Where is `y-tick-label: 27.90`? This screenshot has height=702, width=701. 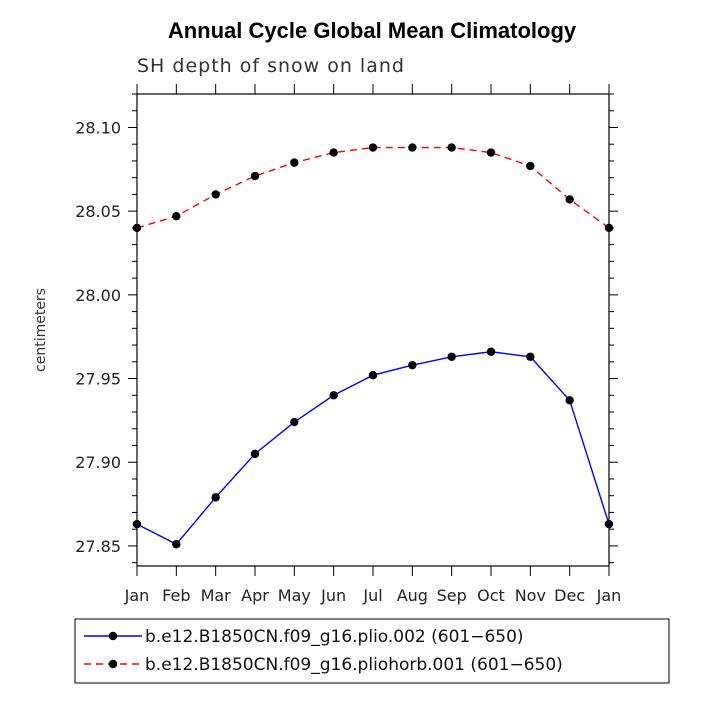 y-tick-label: 27.90 is located at coordinates (98, 462).